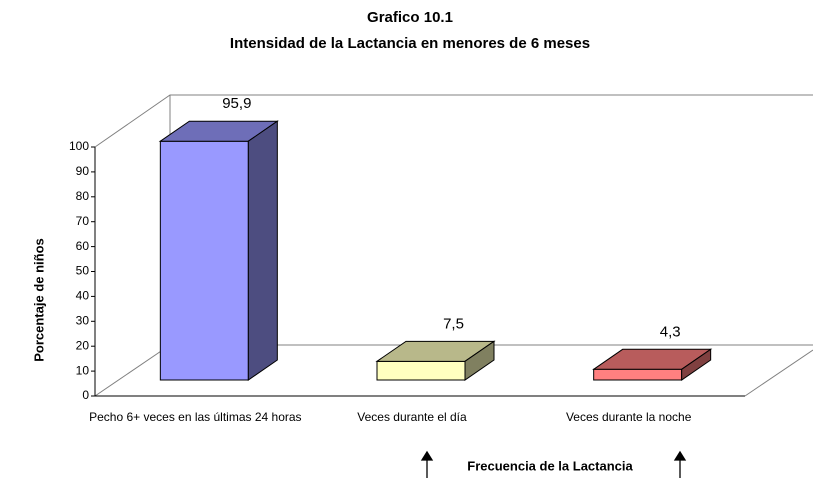  Describe the element at coordinates (236, 103) in the screenshot. I see `value-label: 95,9` at that location.